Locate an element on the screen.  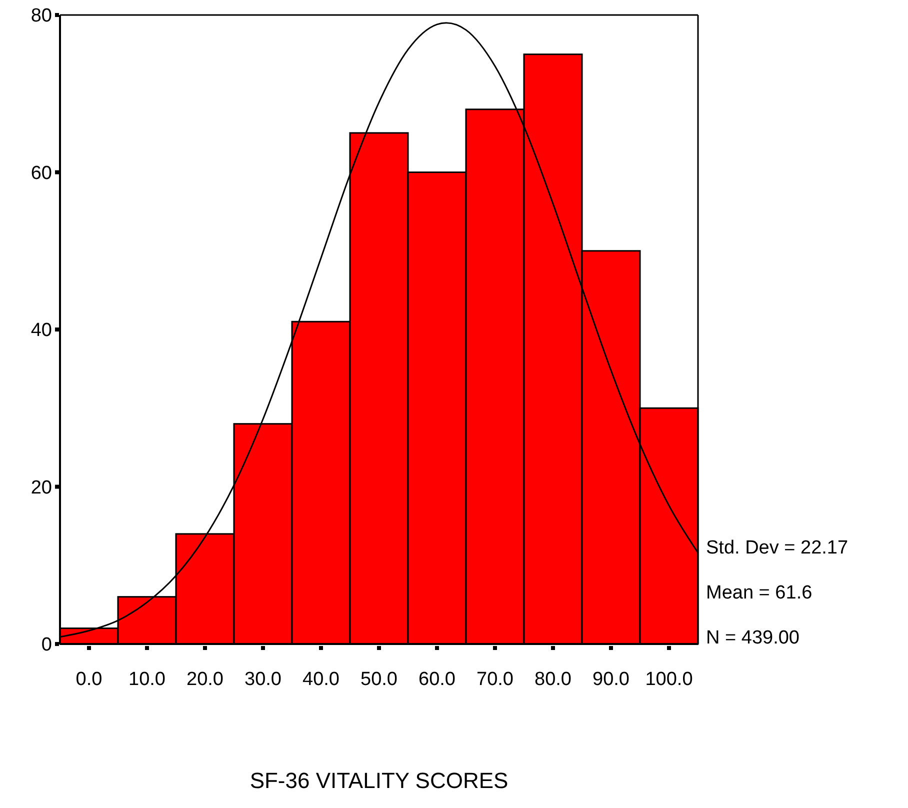
x-tick-label: 20.0 is located at coordinates (205, 679).